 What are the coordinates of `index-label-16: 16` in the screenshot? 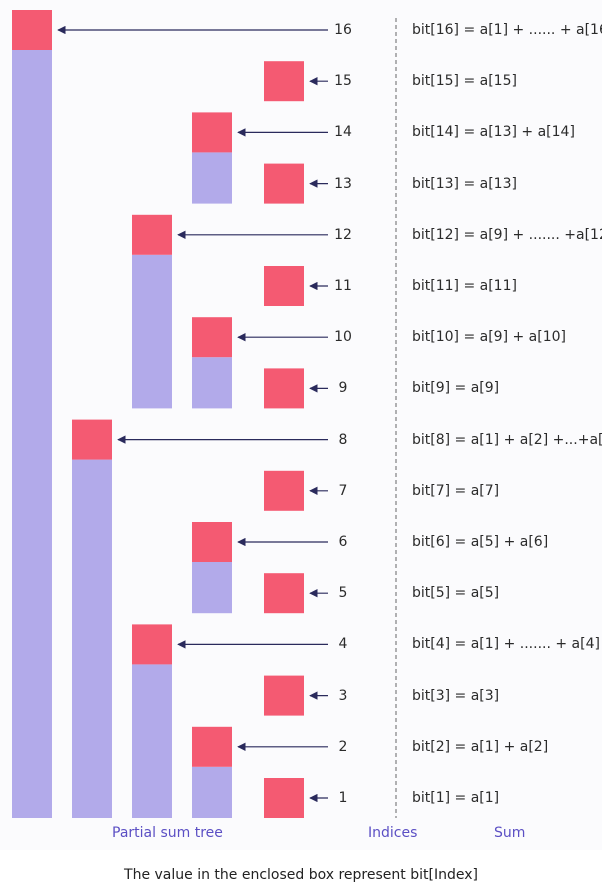 It's located at (343, 30).